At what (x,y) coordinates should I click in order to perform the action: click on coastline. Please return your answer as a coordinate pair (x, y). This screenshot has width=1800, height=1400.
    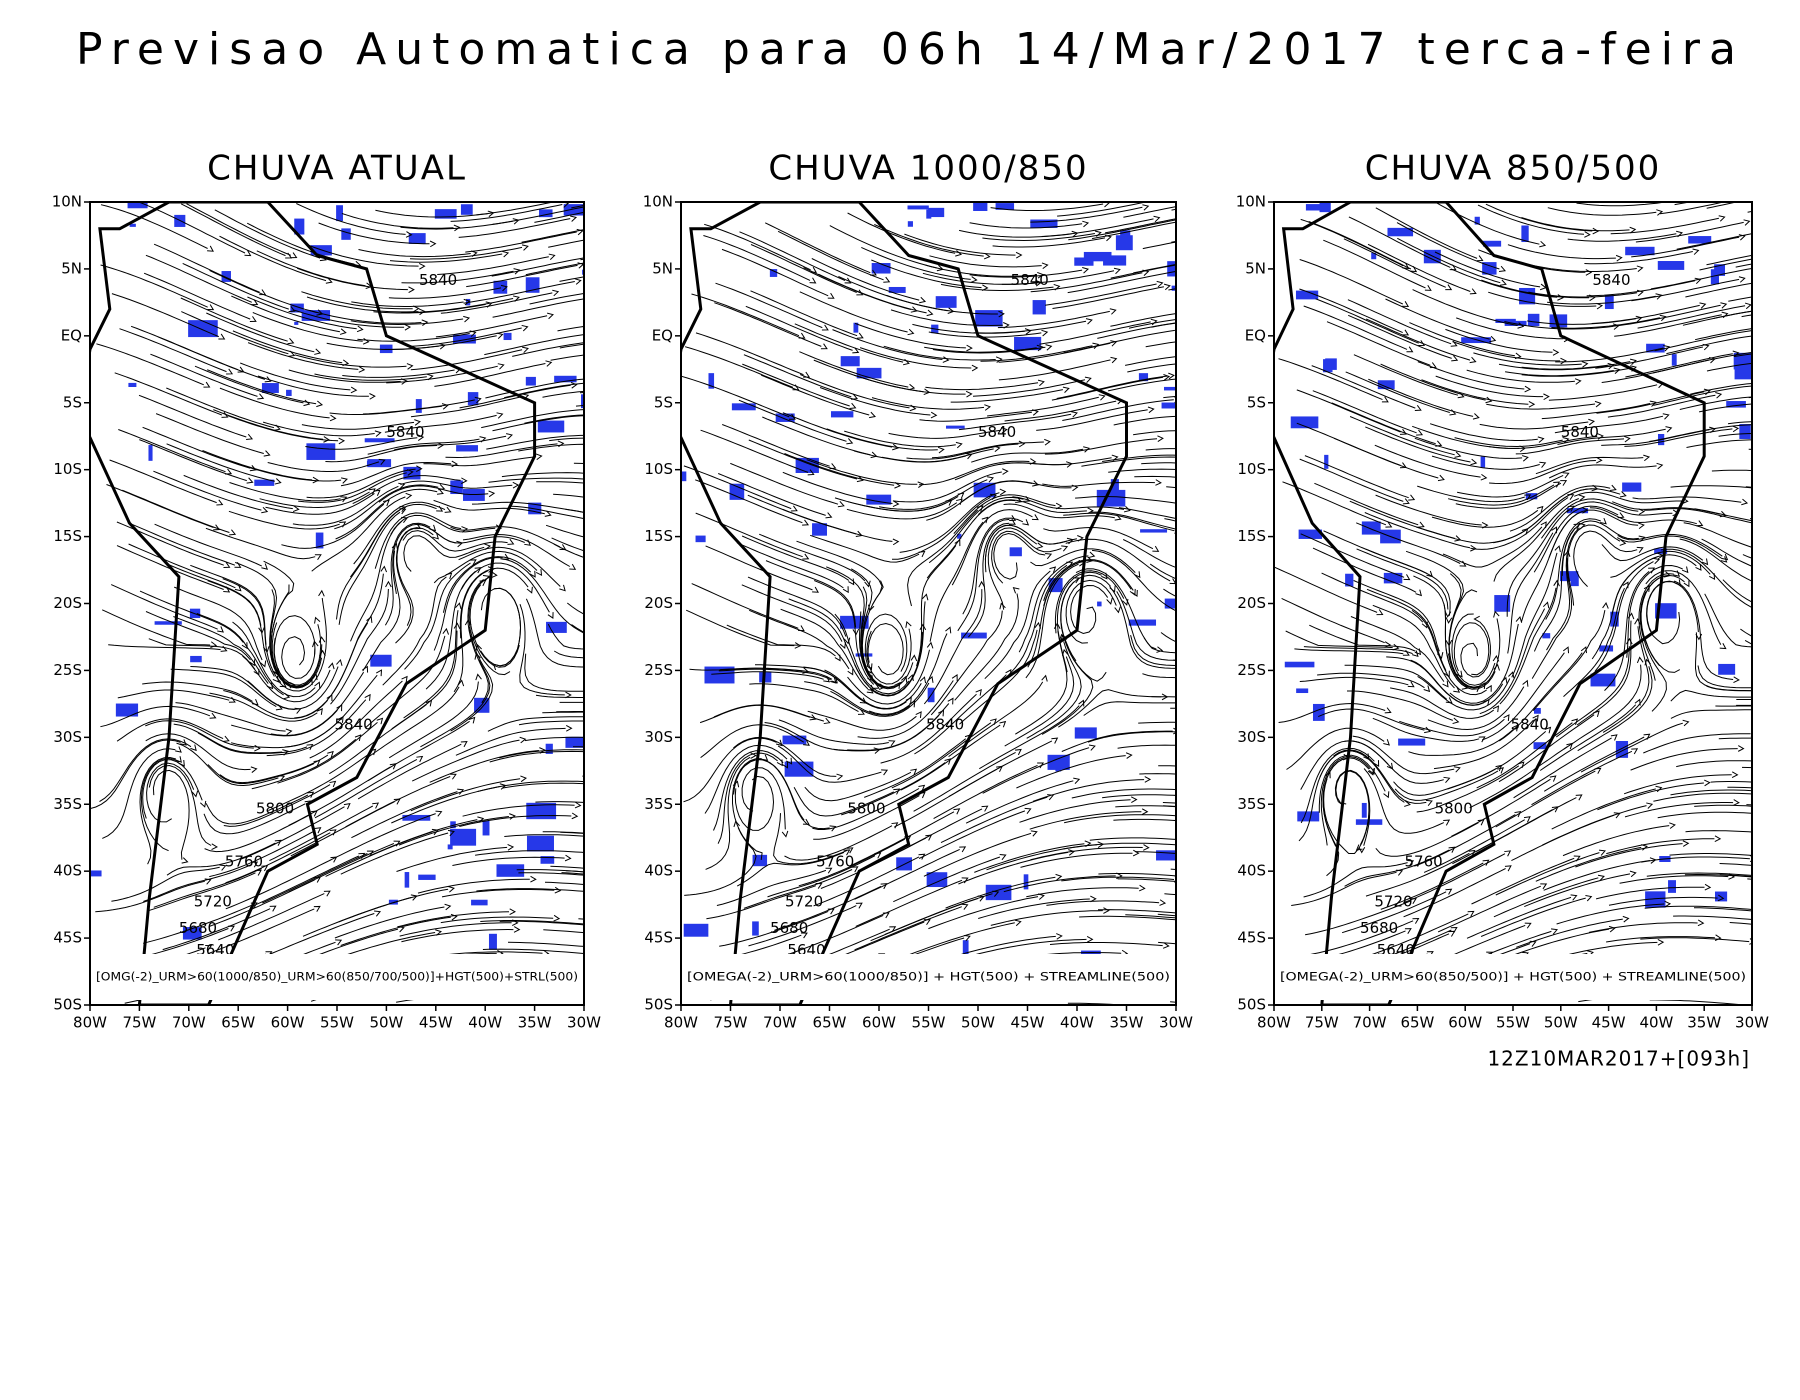
    Looking at the image, I should click on (904, 603).